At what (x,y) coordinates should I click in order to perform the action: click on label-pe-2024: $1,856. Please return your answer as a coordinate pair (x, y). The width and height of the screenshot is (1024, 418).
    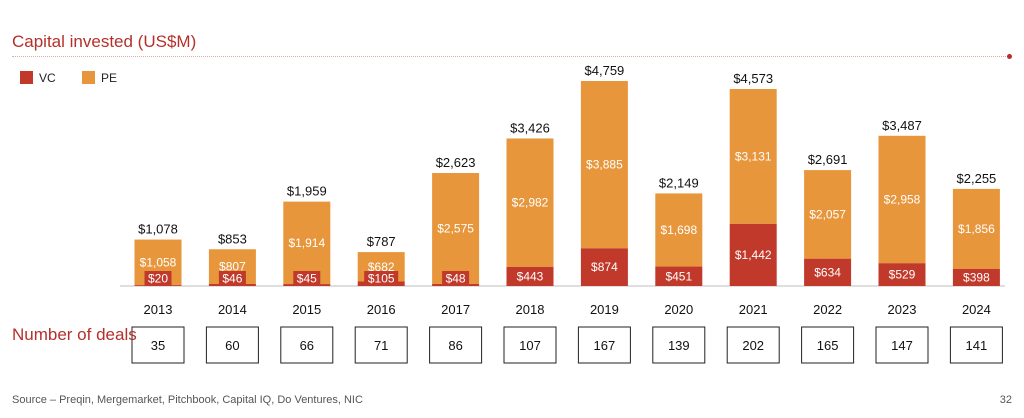
    Looking at the image, I should click on (976, 229).